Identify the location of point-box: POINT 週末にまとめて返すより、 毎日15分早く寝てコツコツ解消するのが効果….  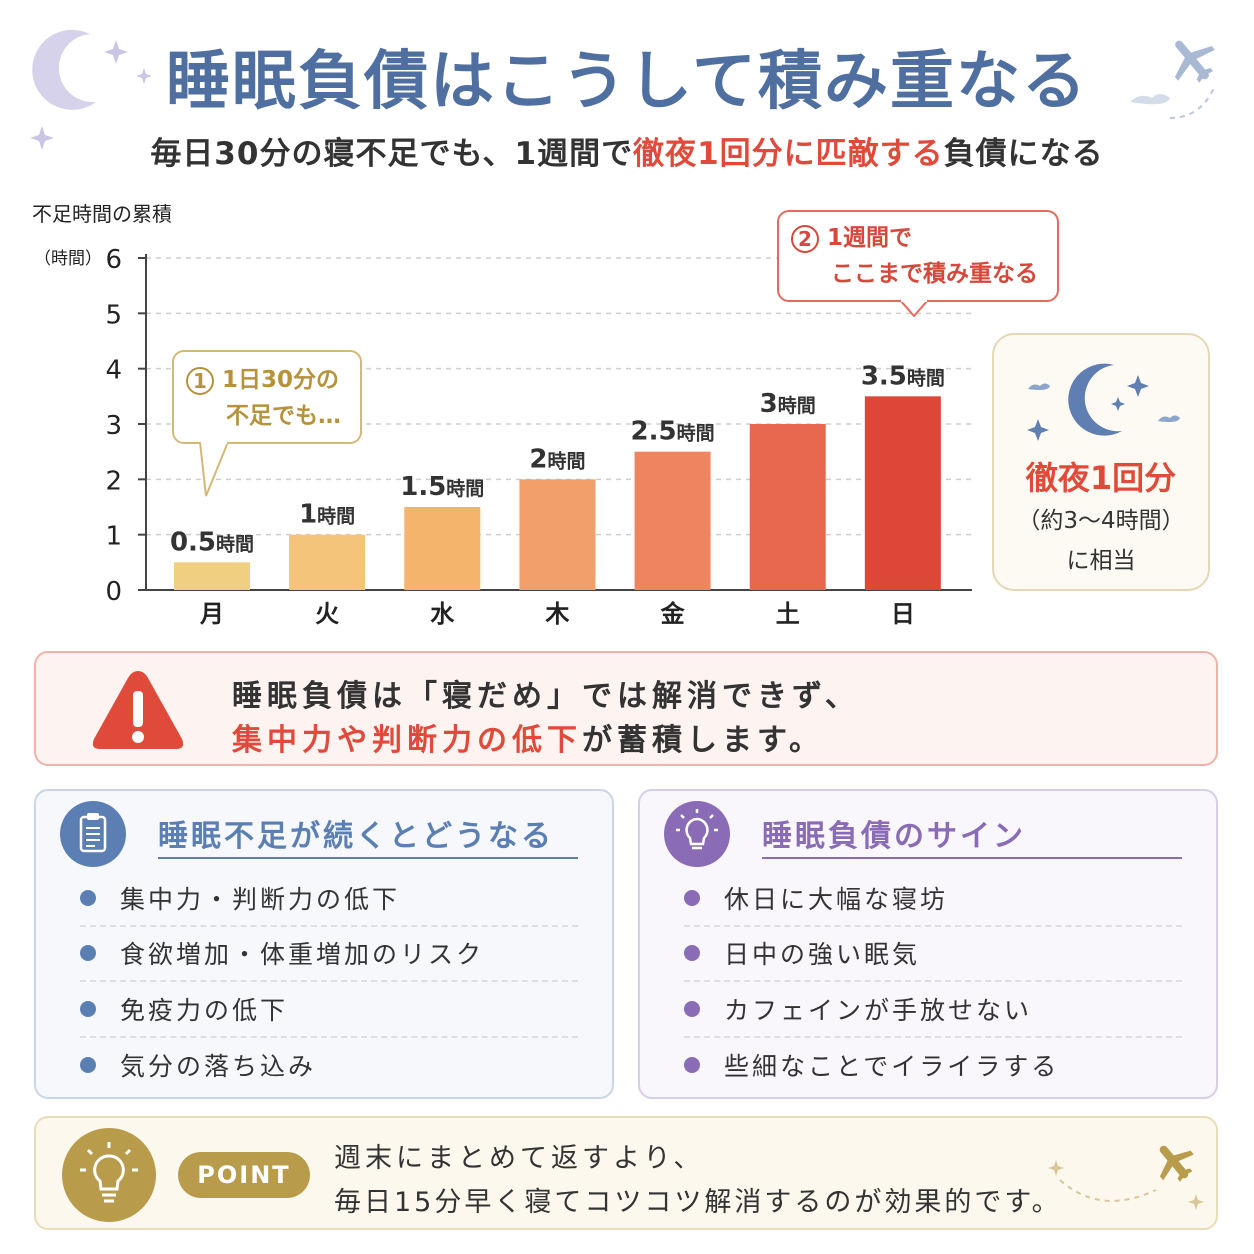
(626, 1173).